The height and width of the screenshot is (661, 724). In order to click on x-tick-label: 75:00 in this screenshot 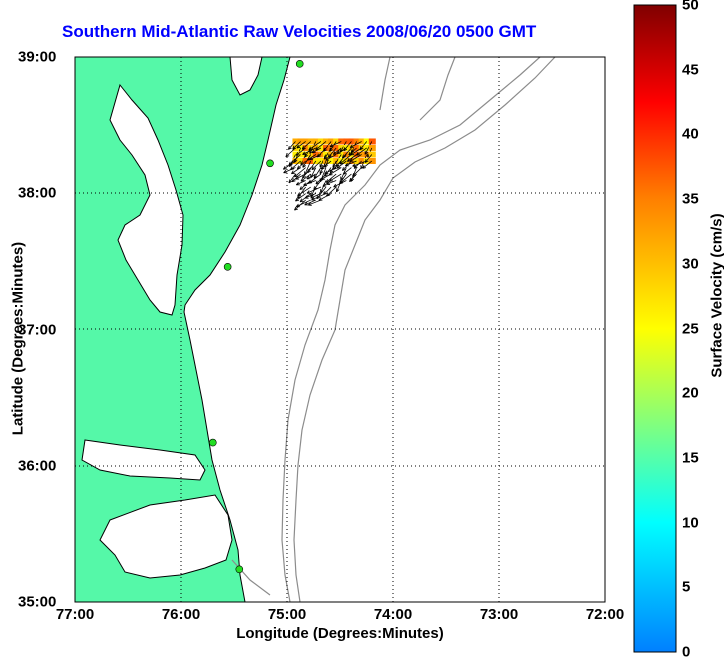, I will do `click(287, 614)`.